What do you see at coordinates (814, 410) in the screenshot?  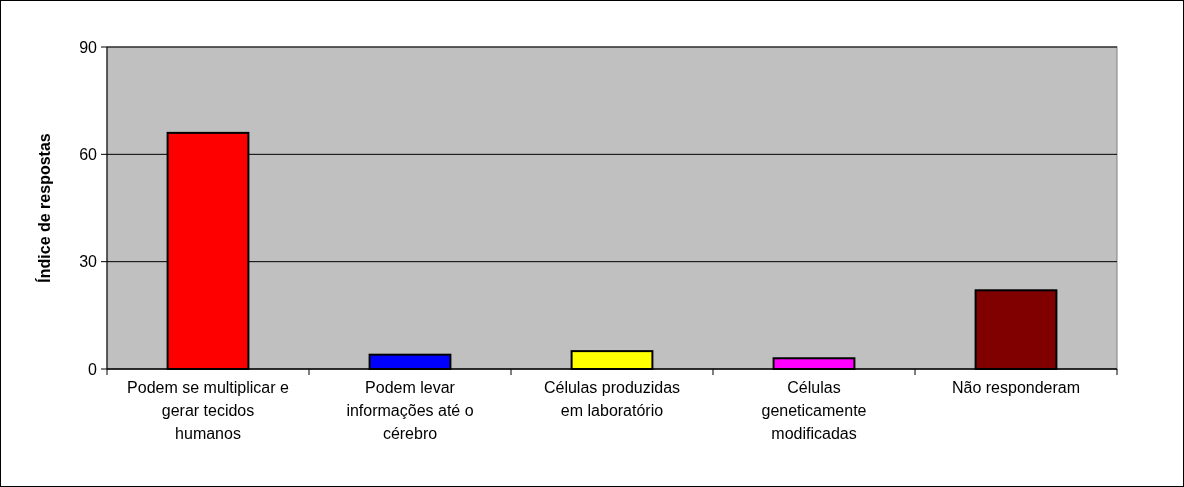 I see `x-tick-label: Células geneticamente modificadas` at bounding box center [814, 410].